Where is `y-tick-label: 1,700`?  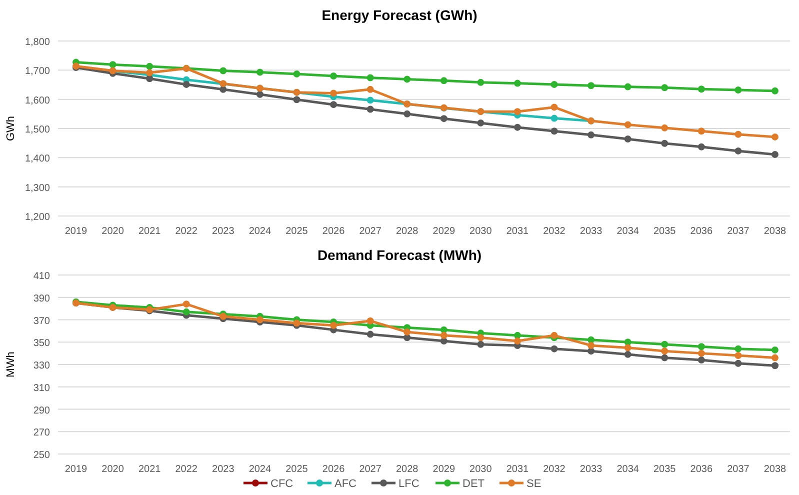
y-tick-label: 1,700 is located at coordinates (37, 72).